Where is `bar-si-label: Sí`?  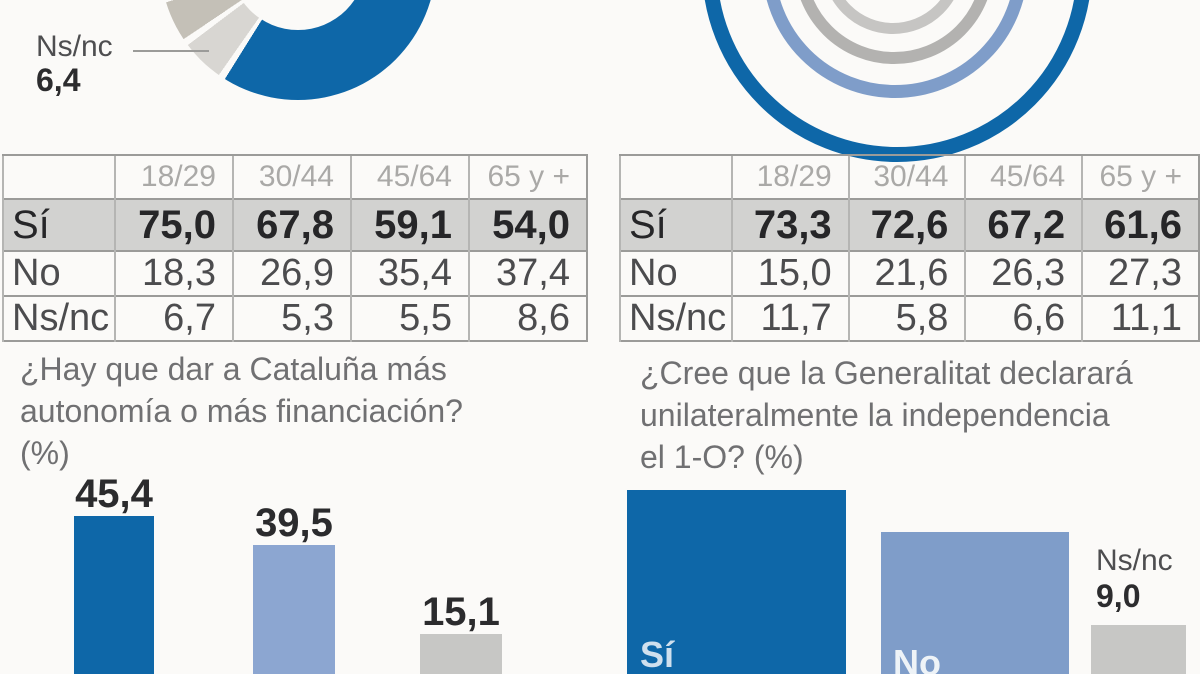 bar-si-label: Sí is located at coordinates (657, 654).